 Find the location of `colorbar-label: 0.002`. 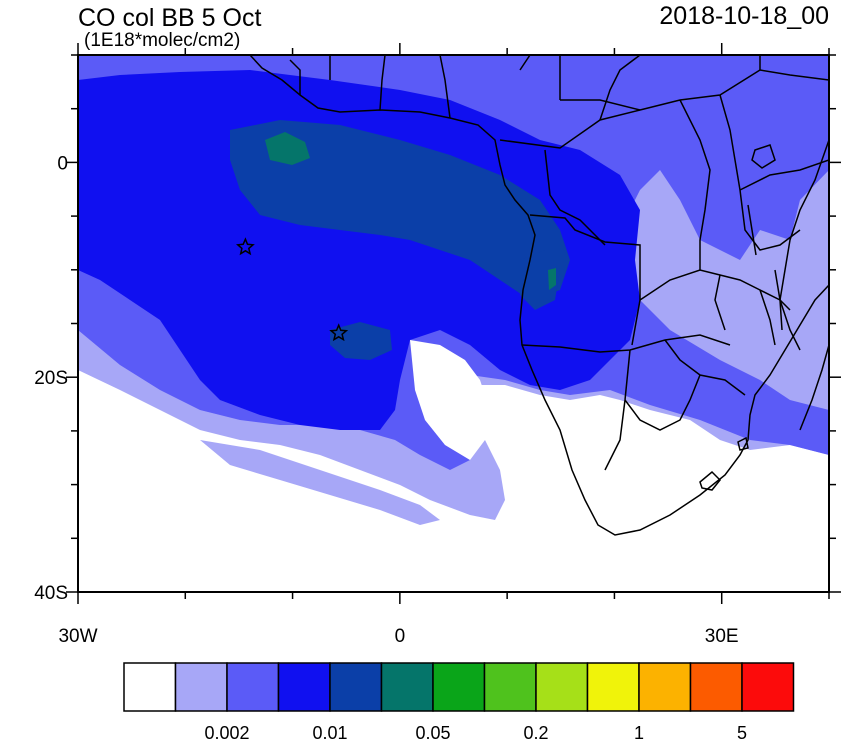

colorbar-label: 0.002 is located at coordinates (226, 733).